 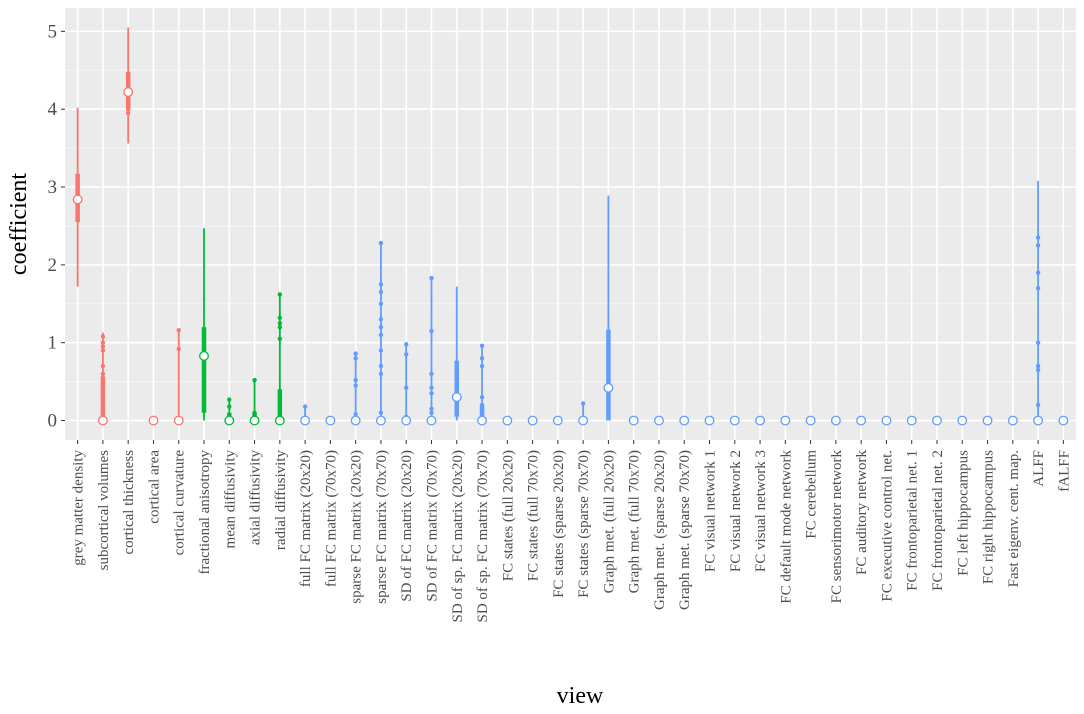 What do you see at coordinates (407, 526) in the screenshot?
I see `x-tick-label: SD of FC matrix (20x20)` at bounding box center [407, 526].